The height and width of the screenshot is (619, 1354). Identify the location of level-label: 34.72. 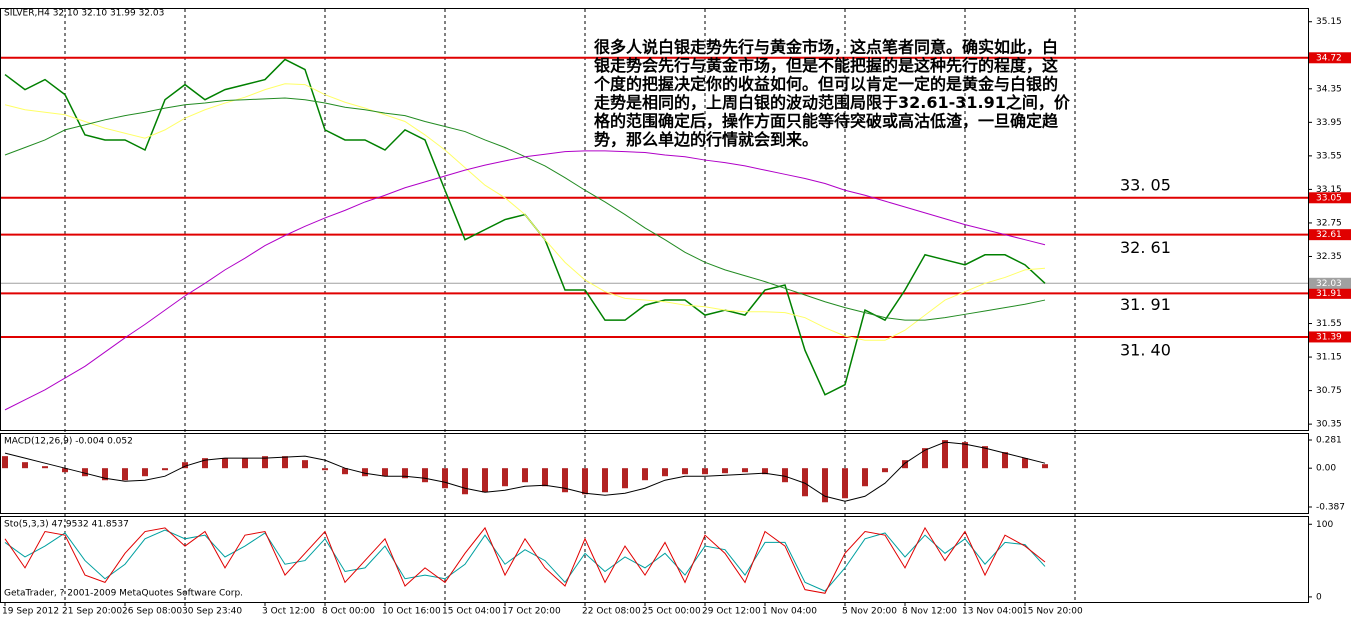
(1329, 58).